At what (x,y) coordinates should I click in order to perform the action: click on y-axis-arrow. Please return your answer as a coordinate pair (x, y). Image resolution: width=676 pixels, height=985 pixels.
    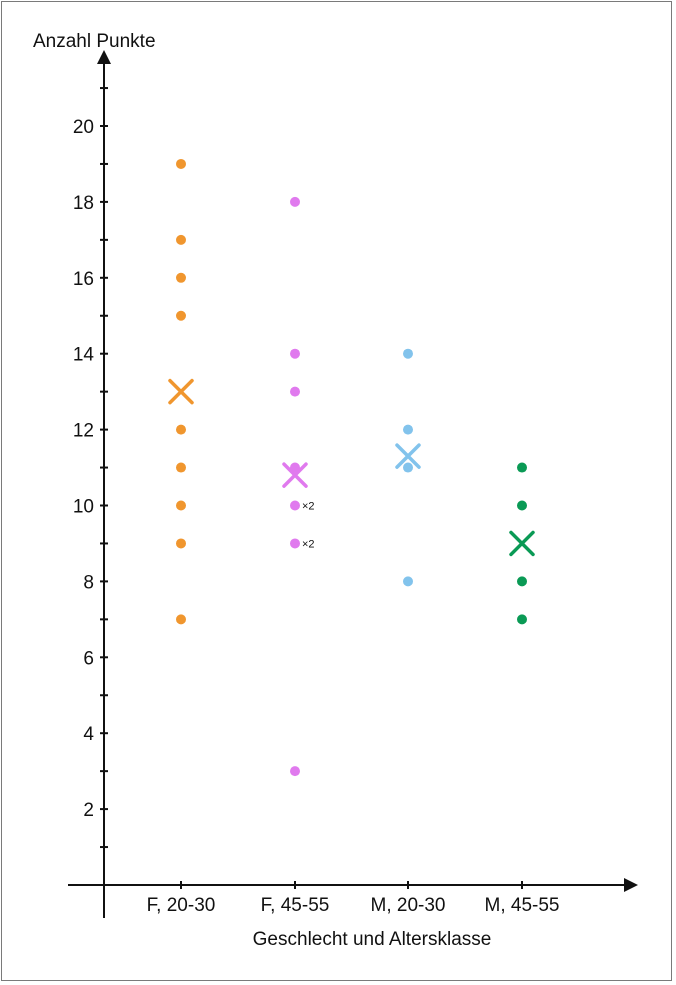
    Looking at the image, I should click on (104, 57).